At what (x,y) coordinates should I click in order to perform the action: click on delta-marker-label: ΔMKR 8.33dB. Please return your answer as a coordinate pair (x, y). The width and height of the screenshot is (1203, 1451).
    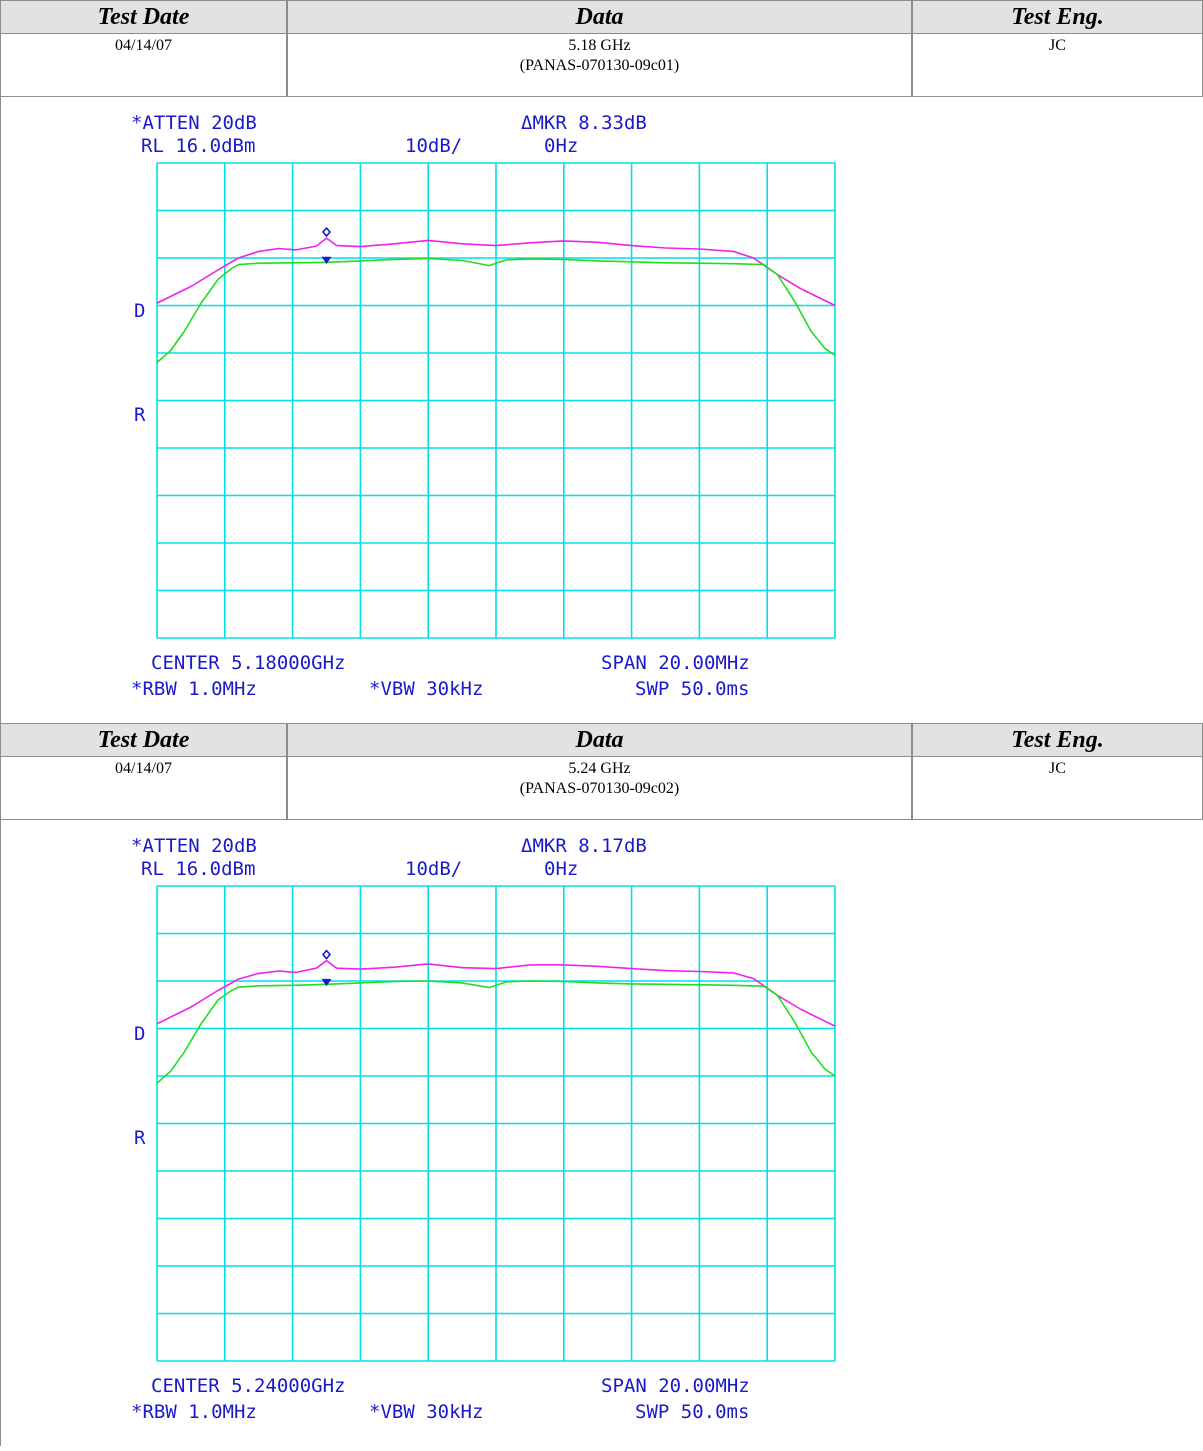
    Looking at the image, I should click on (584, 123).